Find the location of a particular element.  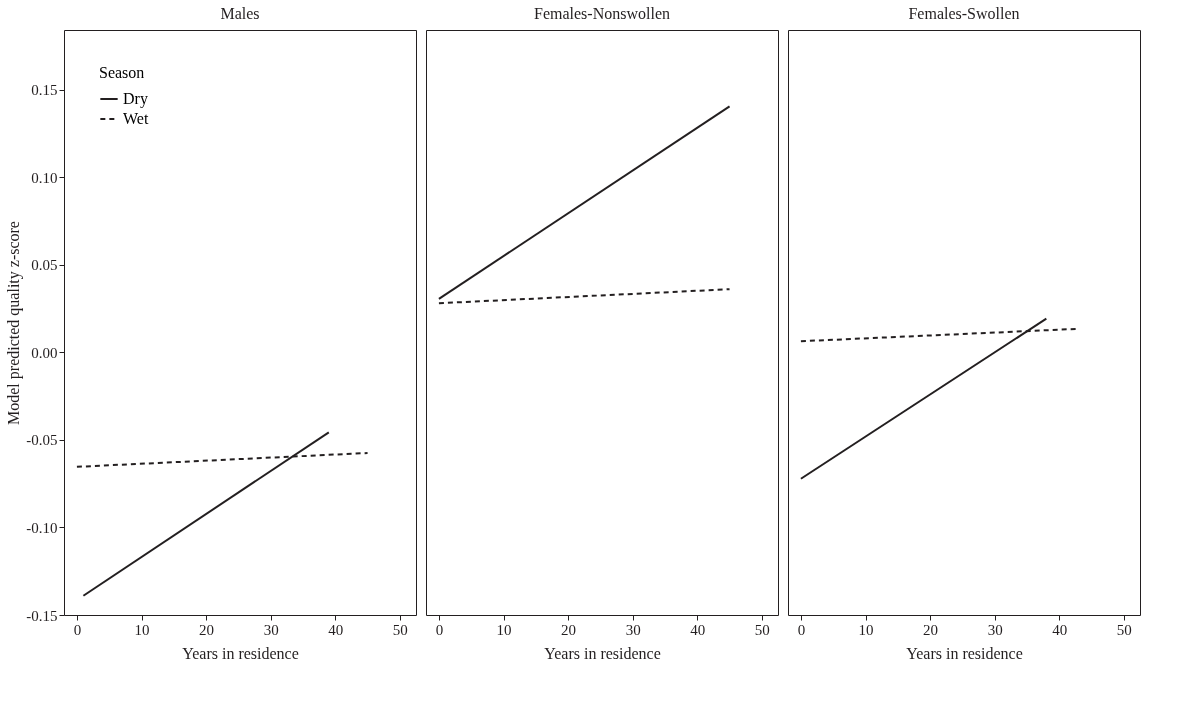

y-tick-label: 0.10 is located at coordinates (44, 177).